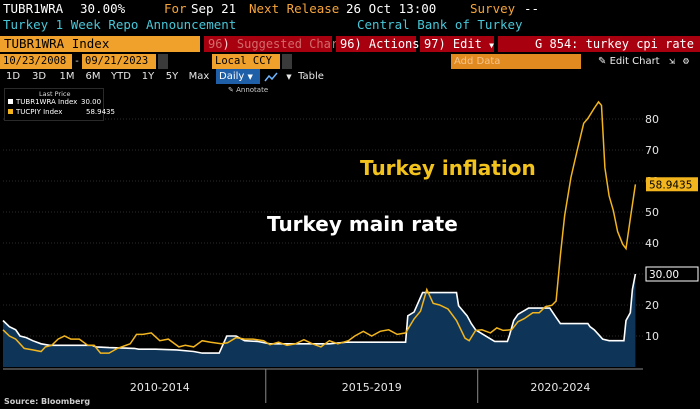 The height and width of the screenshot is (409, 700). What do you see at coordinates (120, 24) in the screenshot?
I see `security-description: Turkey 1 Week Repo Announcement` at bounding box center [120, 24].